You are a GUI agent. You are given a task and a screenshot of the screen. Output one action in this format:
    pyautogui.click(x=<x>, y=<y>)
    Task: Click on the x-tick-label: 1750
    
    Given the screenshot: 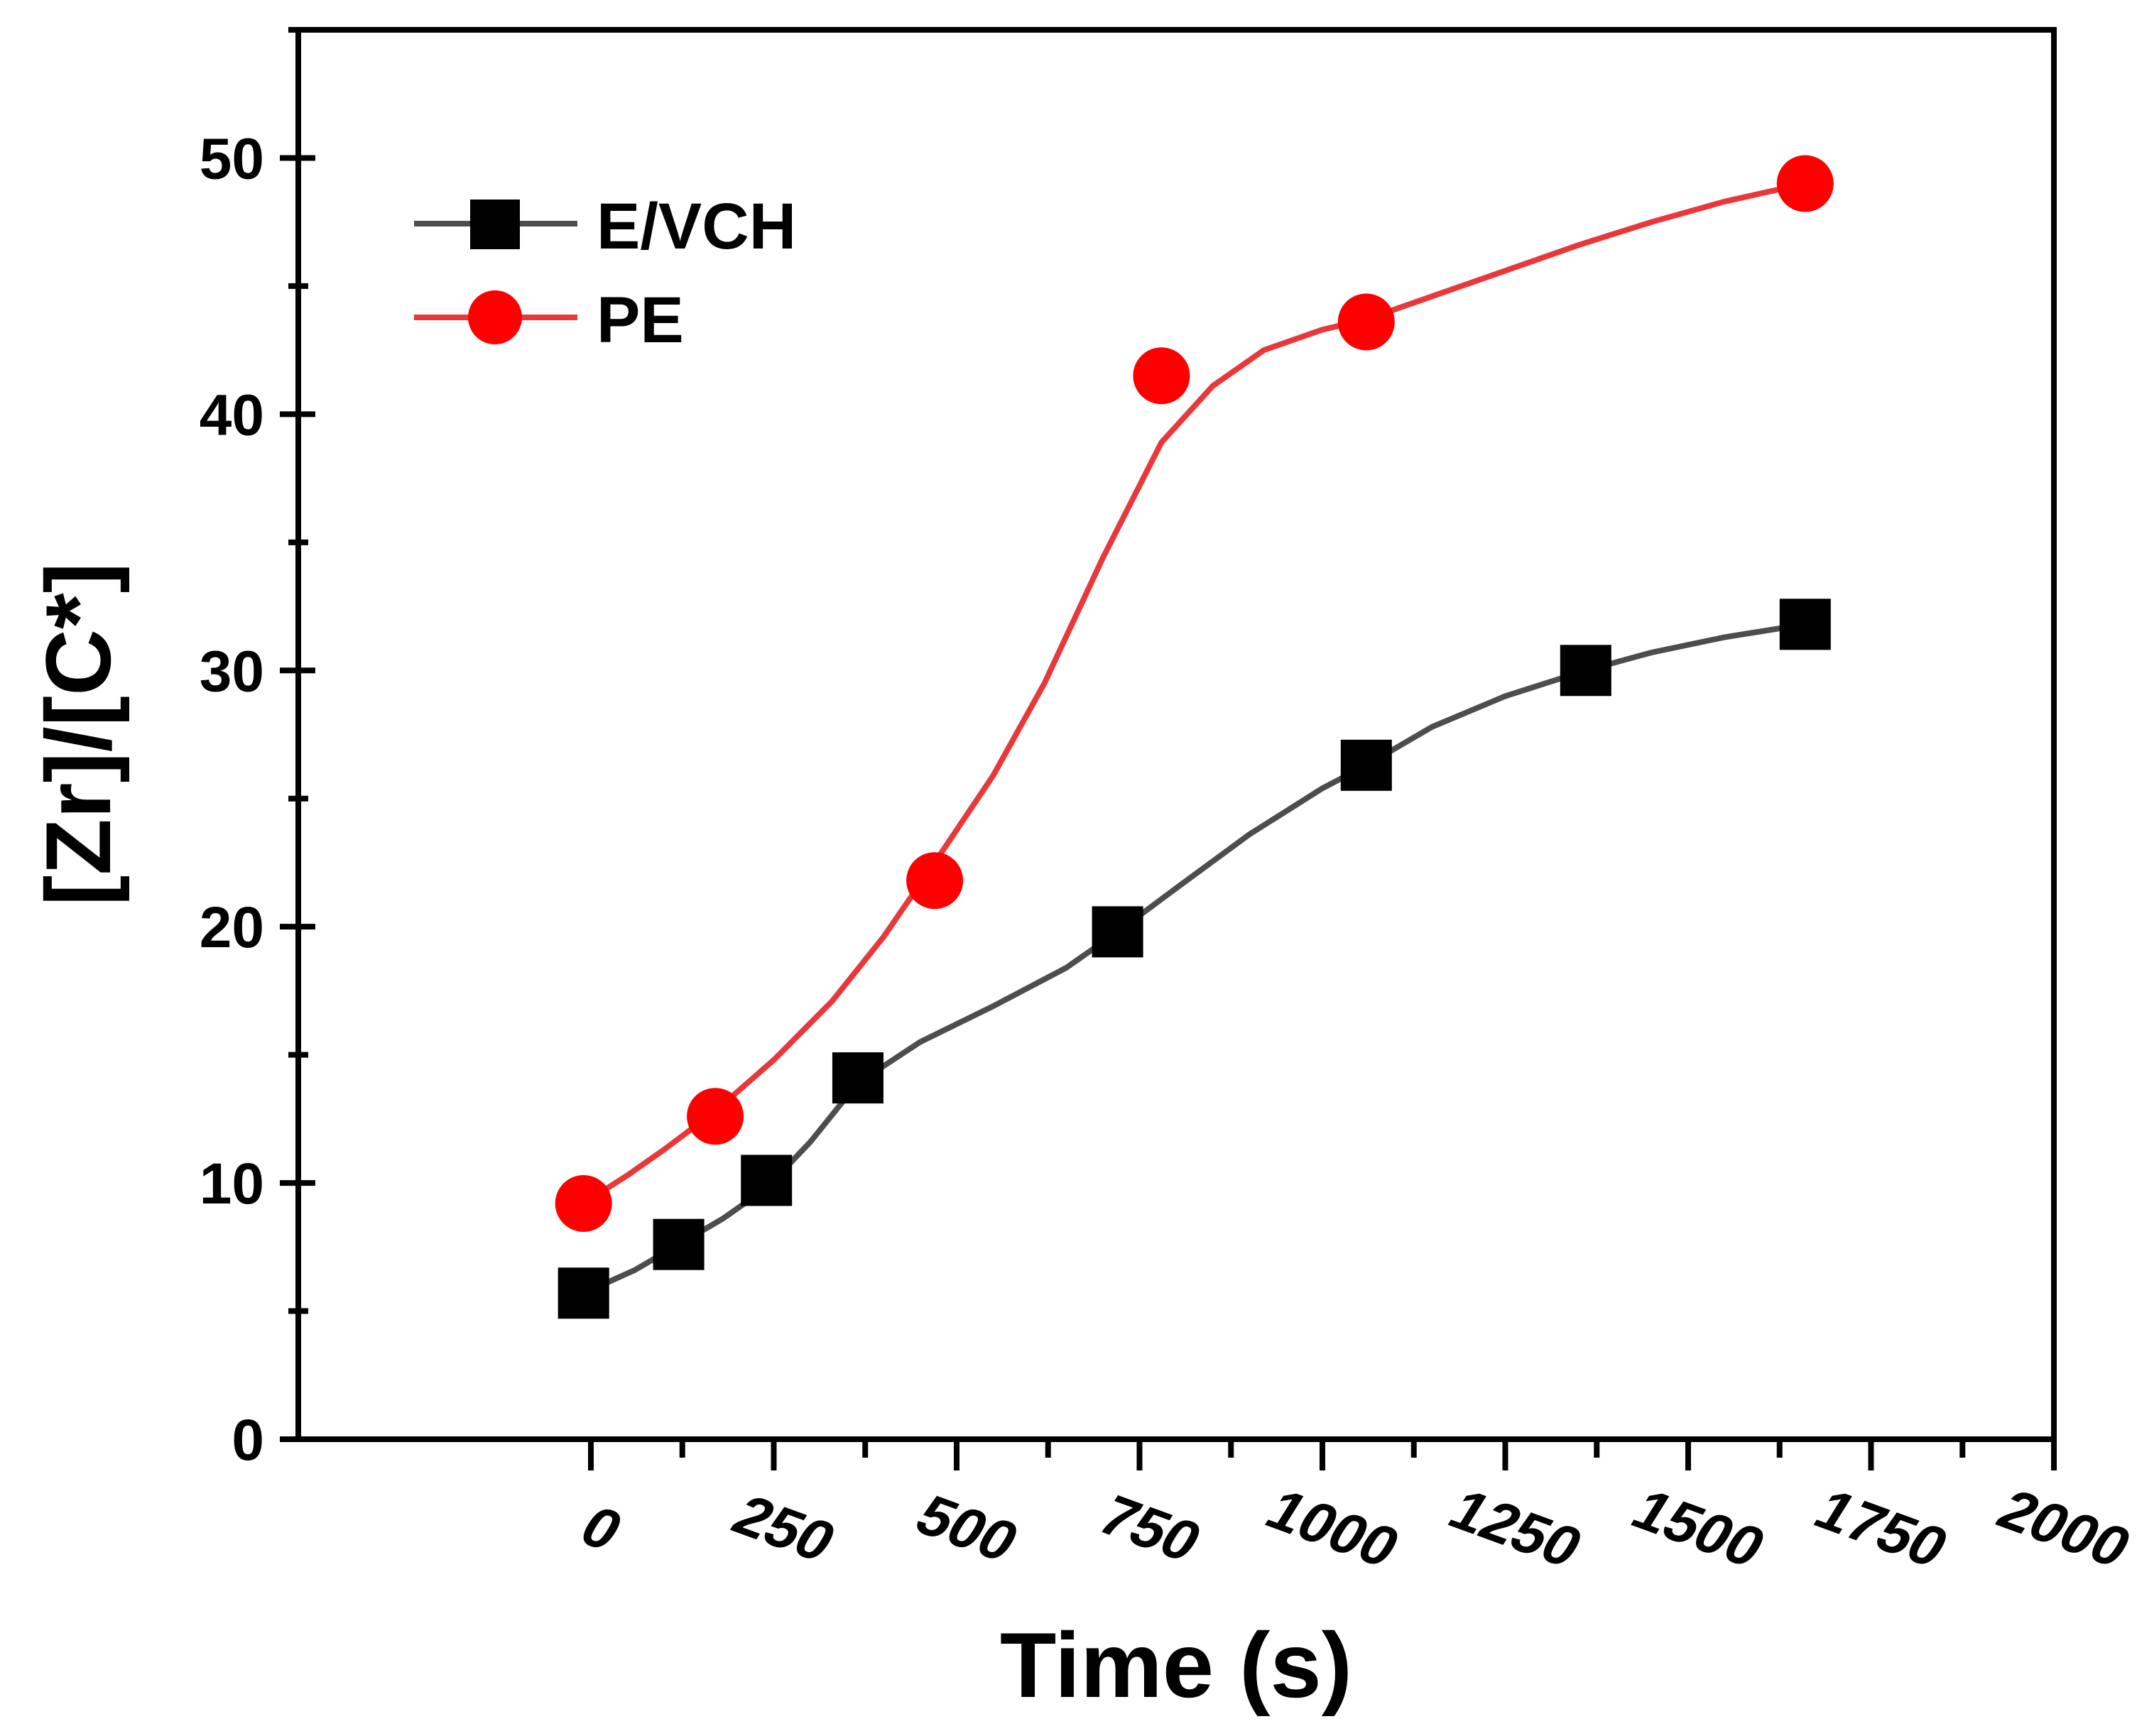 What is the action you would take?
    pyautogui.click(x=1881, y=1528)
    